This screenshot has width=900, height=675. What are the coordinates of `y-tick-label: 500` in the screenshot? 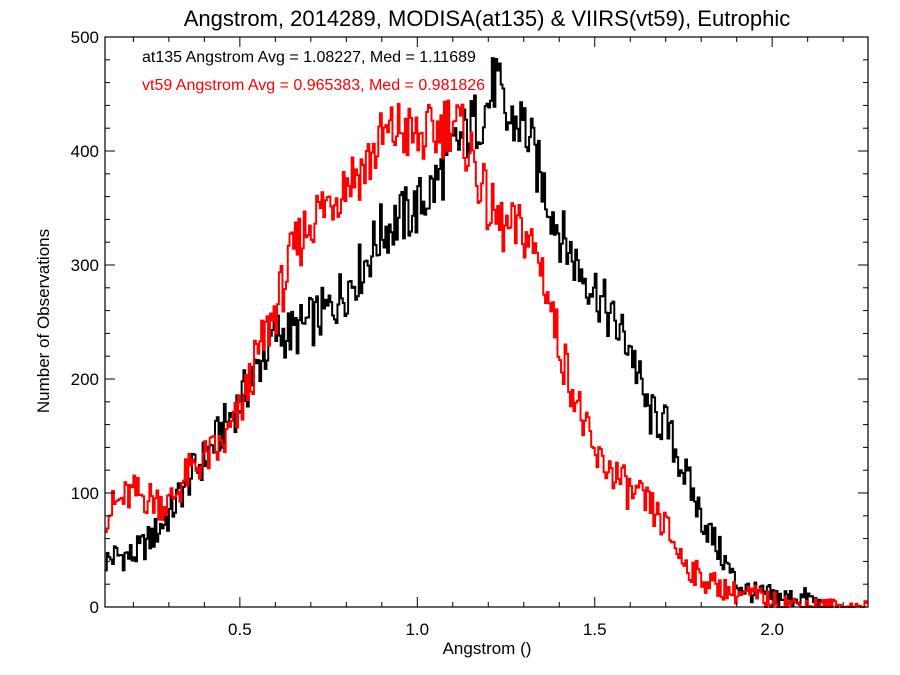 It's located at (85, 37).